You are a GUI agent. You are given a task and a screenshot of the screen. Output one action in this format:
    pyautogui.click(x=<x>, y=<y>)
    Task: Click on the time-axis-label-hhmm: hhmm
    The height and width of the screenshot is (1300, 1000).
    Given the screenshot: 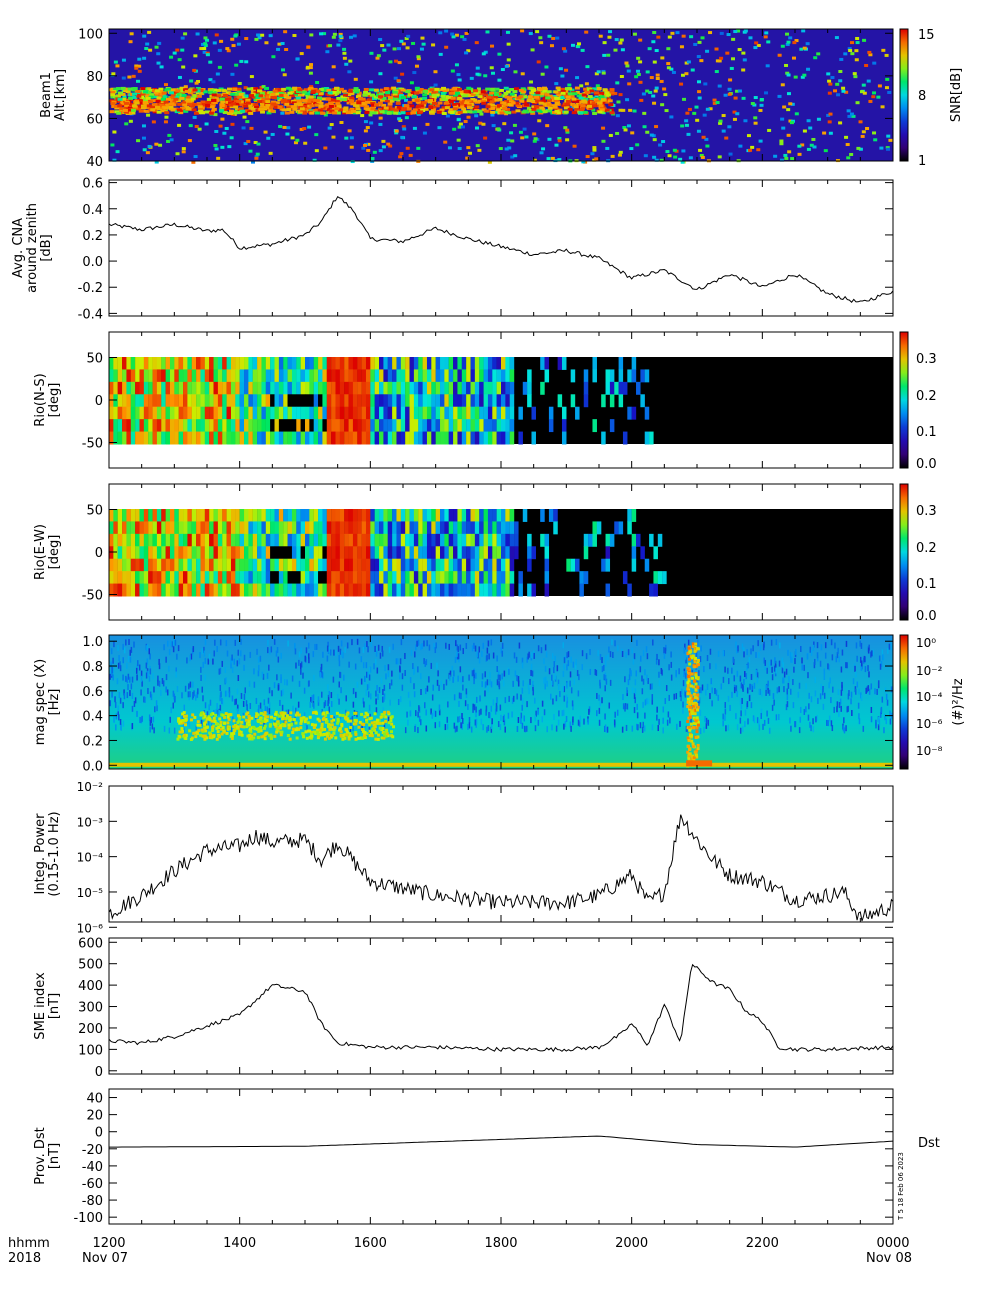 What is the action you would take?
    pyautogui.click(x=29, y=1243)
    